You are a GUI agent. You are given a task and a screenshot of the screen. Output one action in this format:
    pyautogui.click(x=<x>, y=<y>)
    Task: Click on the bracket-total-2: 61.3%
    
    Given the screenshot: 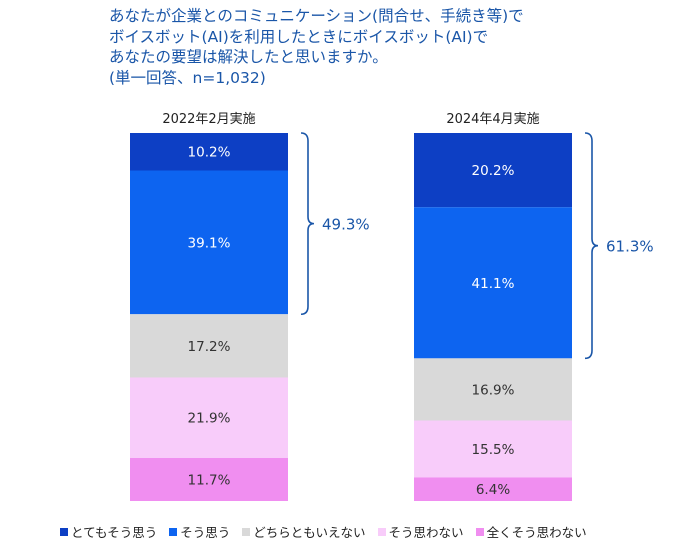 What is the action you would take?
    pyautogui.click(x=630, y=247)
    